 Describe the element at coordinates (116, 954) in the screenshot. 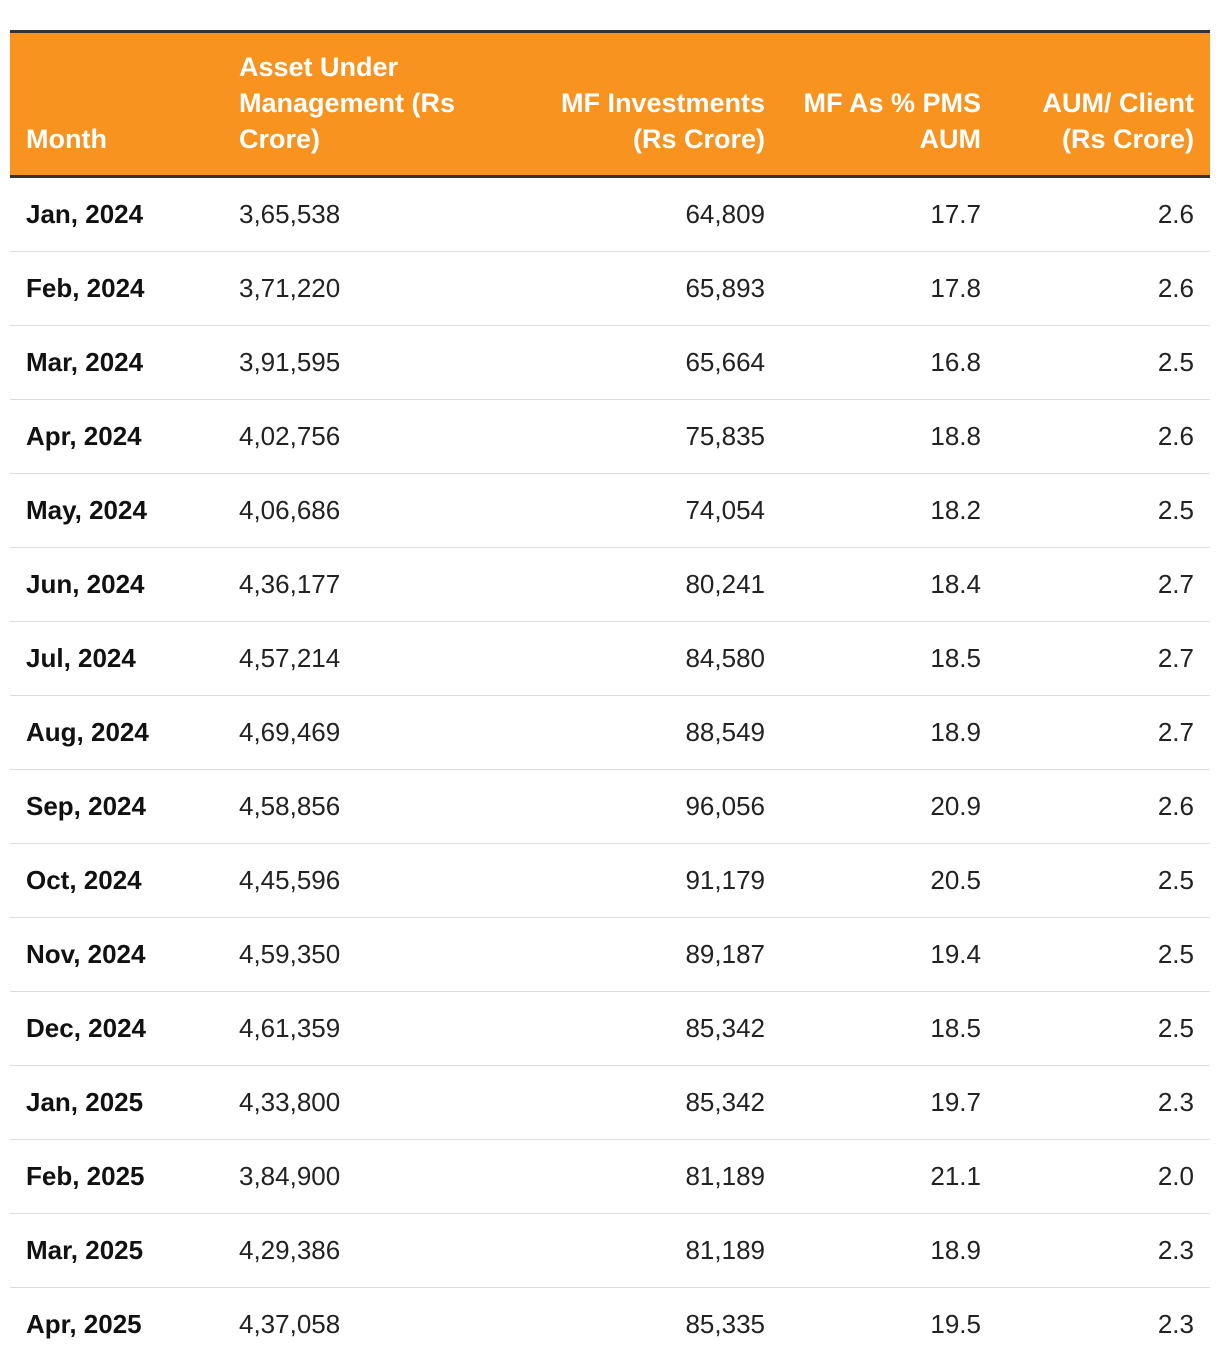

I see `month-cell: Nov, 2024` at that location.